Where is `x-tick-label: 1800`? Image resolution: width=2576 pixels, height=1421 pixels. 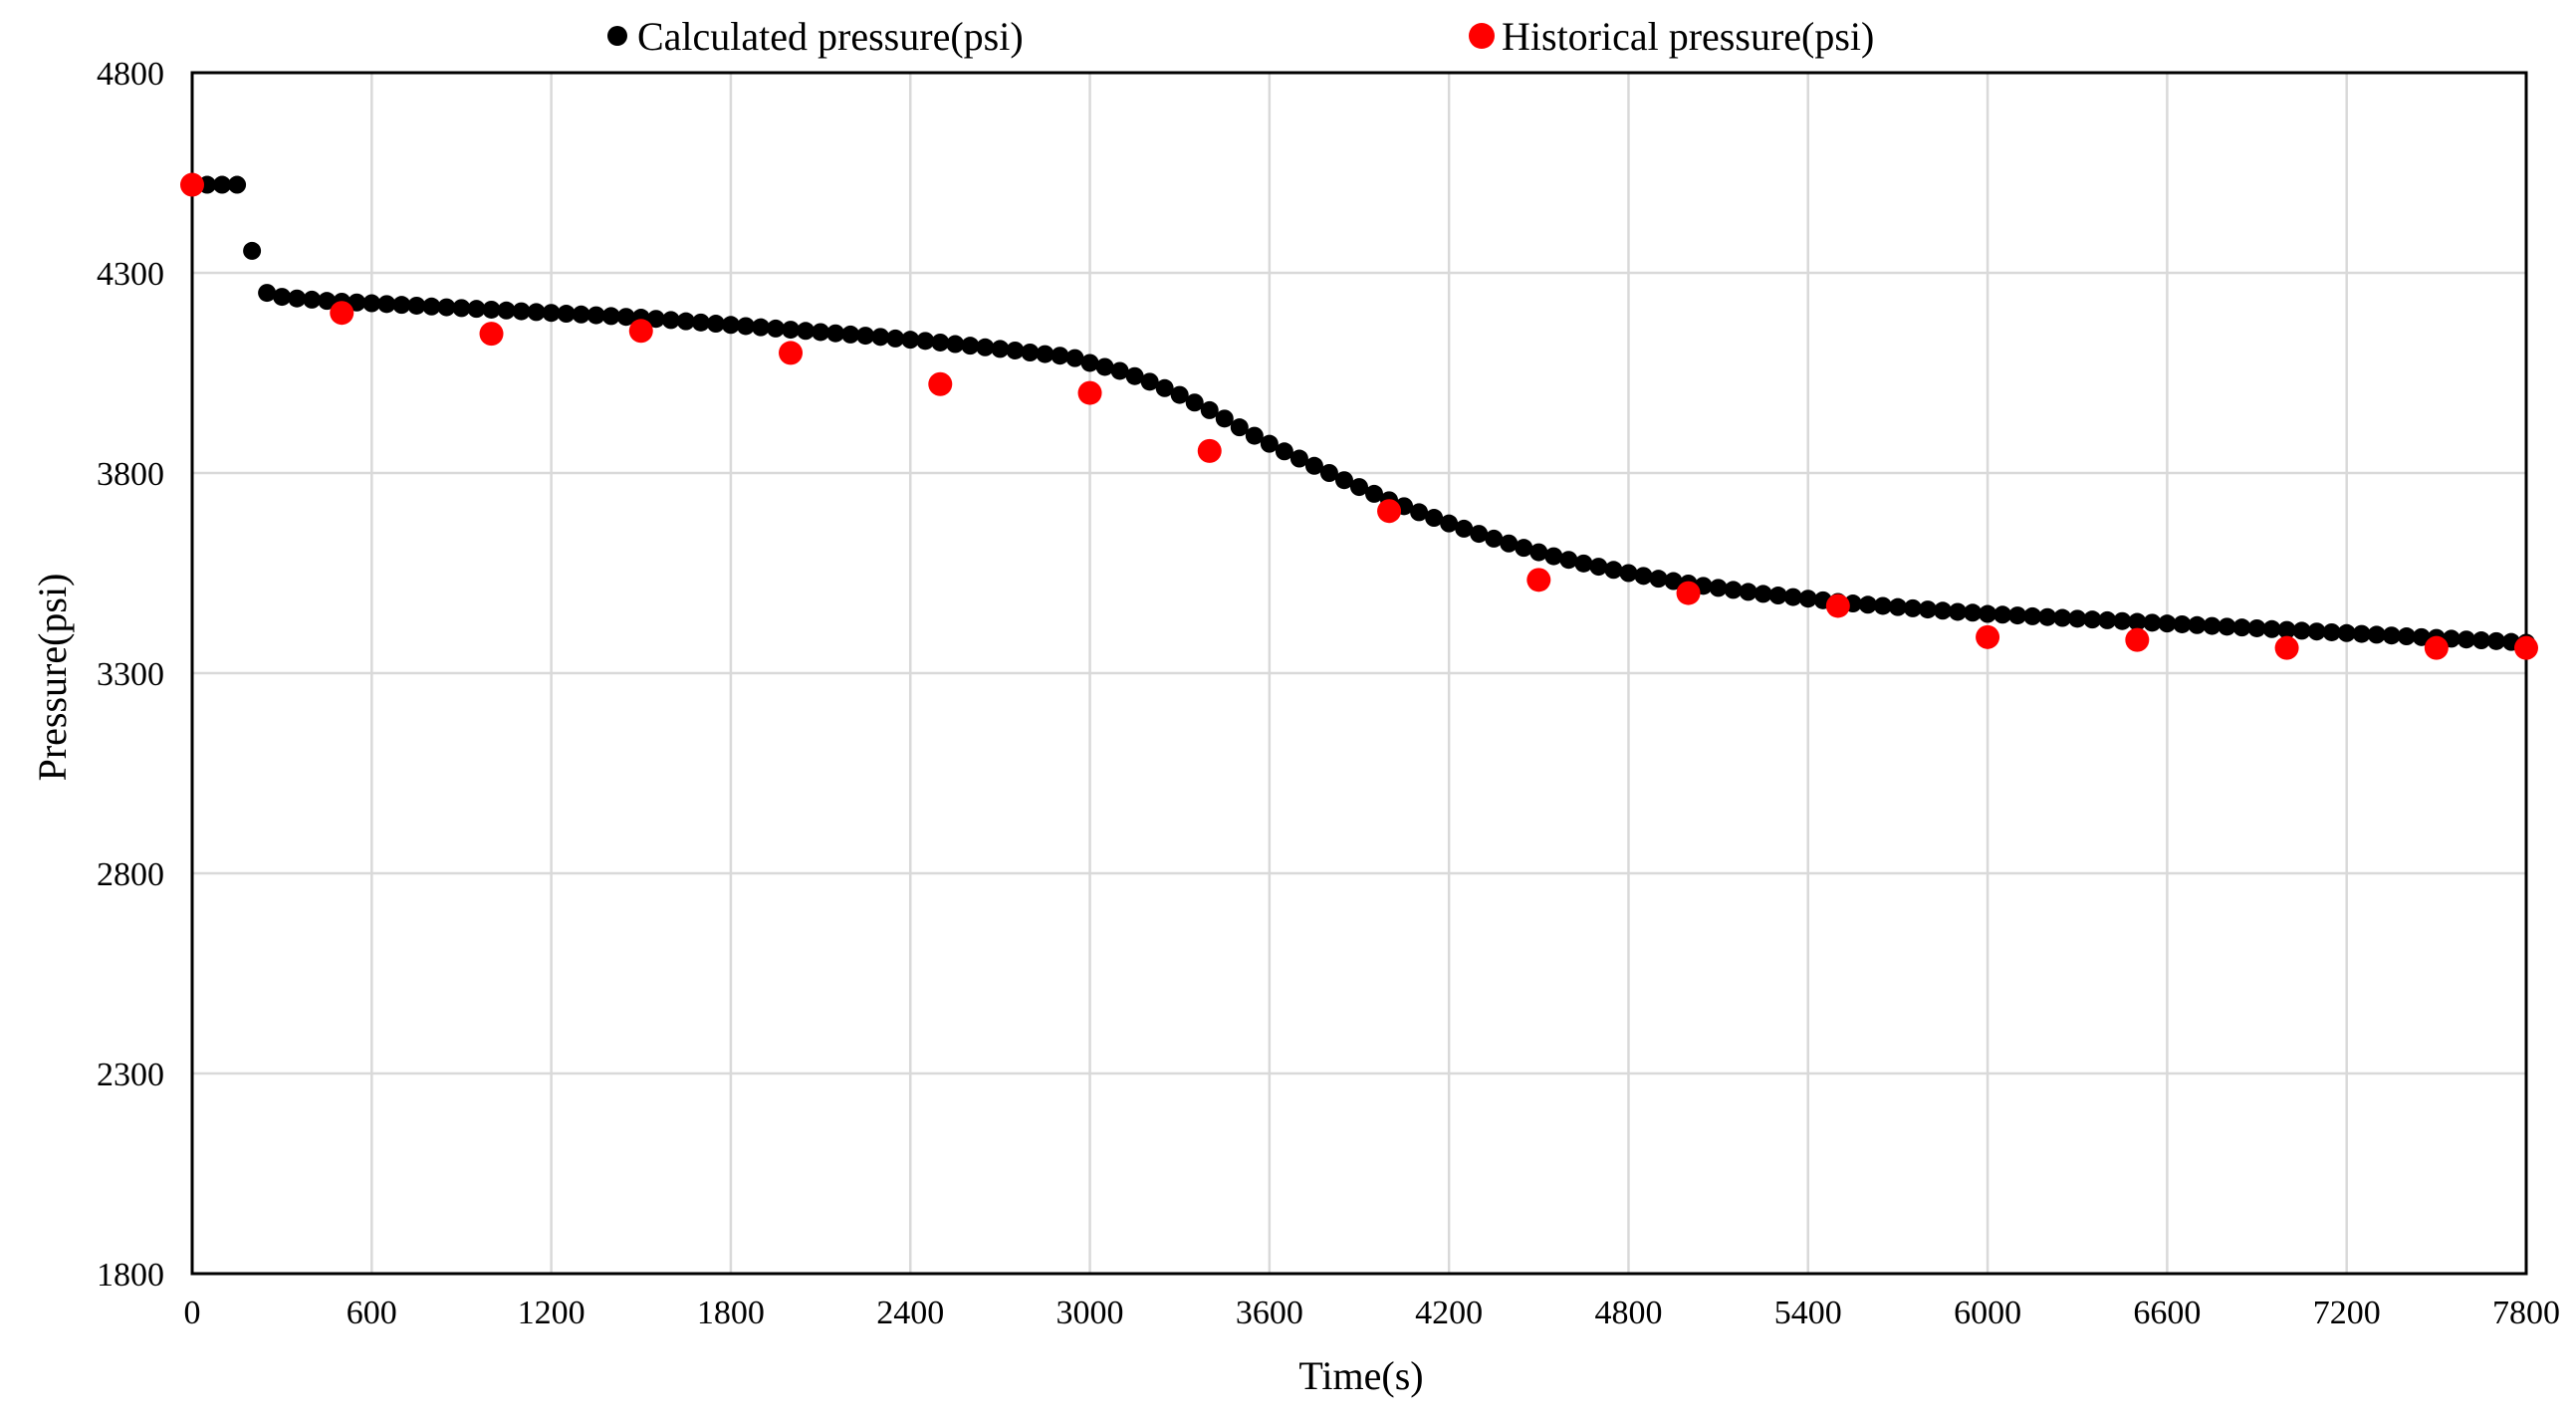 x-tick-label: 1800 is located at coordinates (731, 1313).